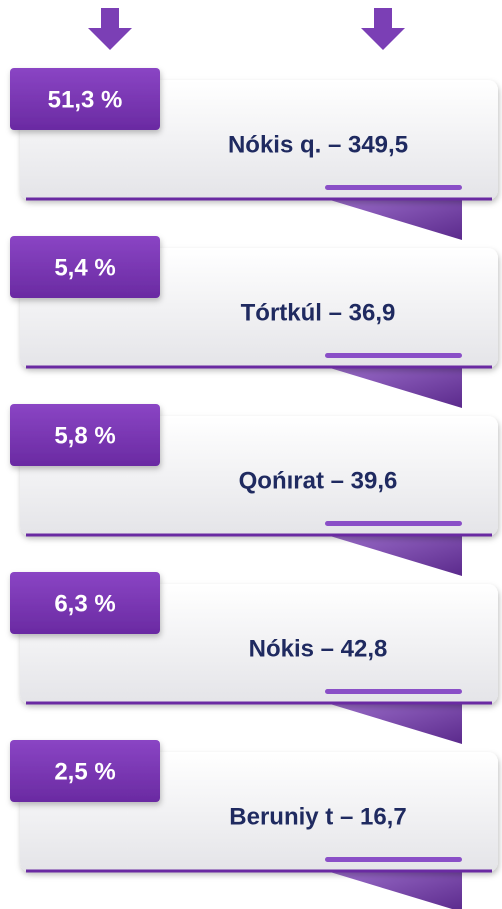 Image resolution: width=502 pixels, height=909 pixels. I want to click on label: Qońırat – 39,6, so click(318, 480).